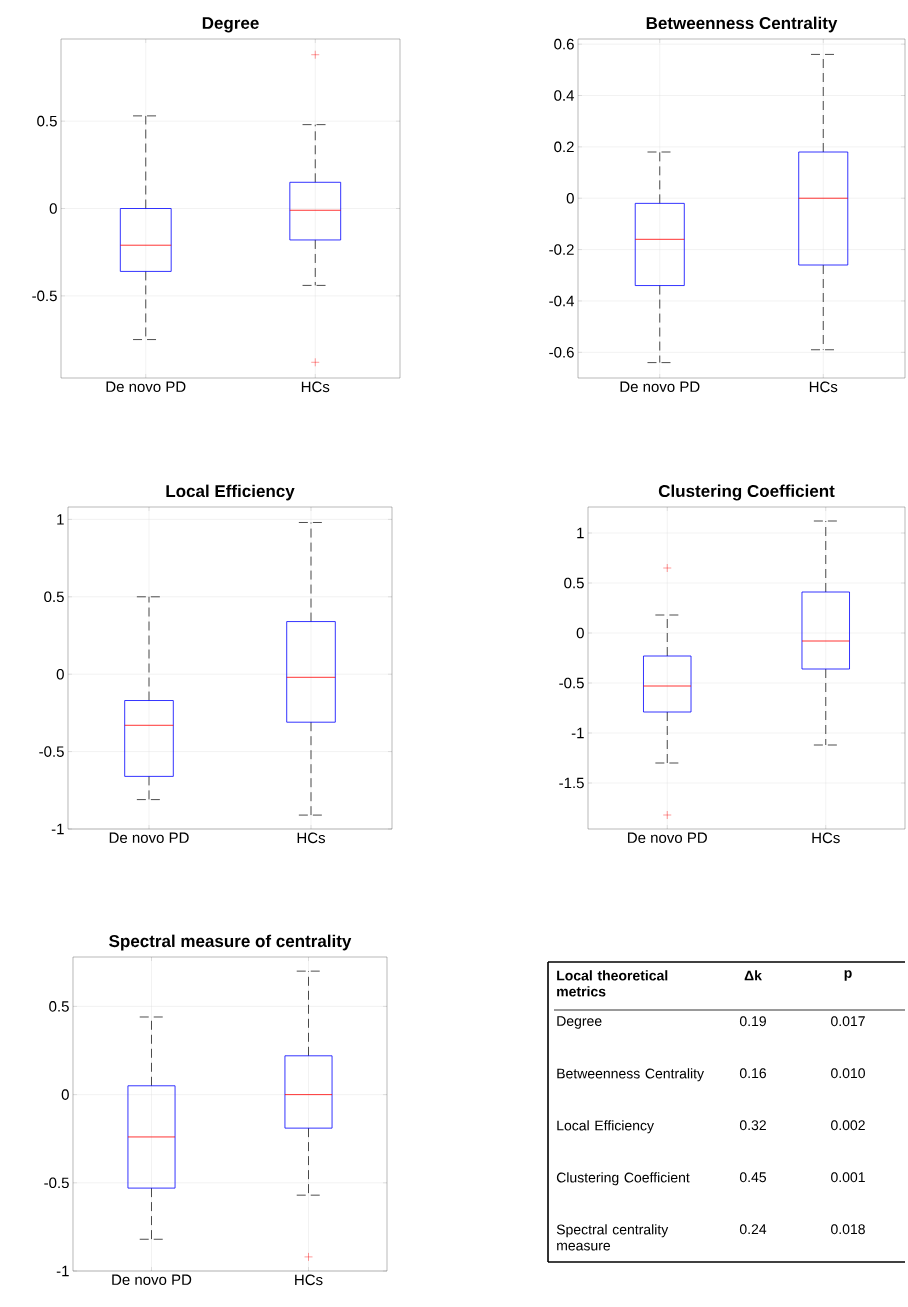  What do you see at coordinates (848, 1177) in the screenshot?
I see `data-label: 0.001` at bounding box center [848, 1177].